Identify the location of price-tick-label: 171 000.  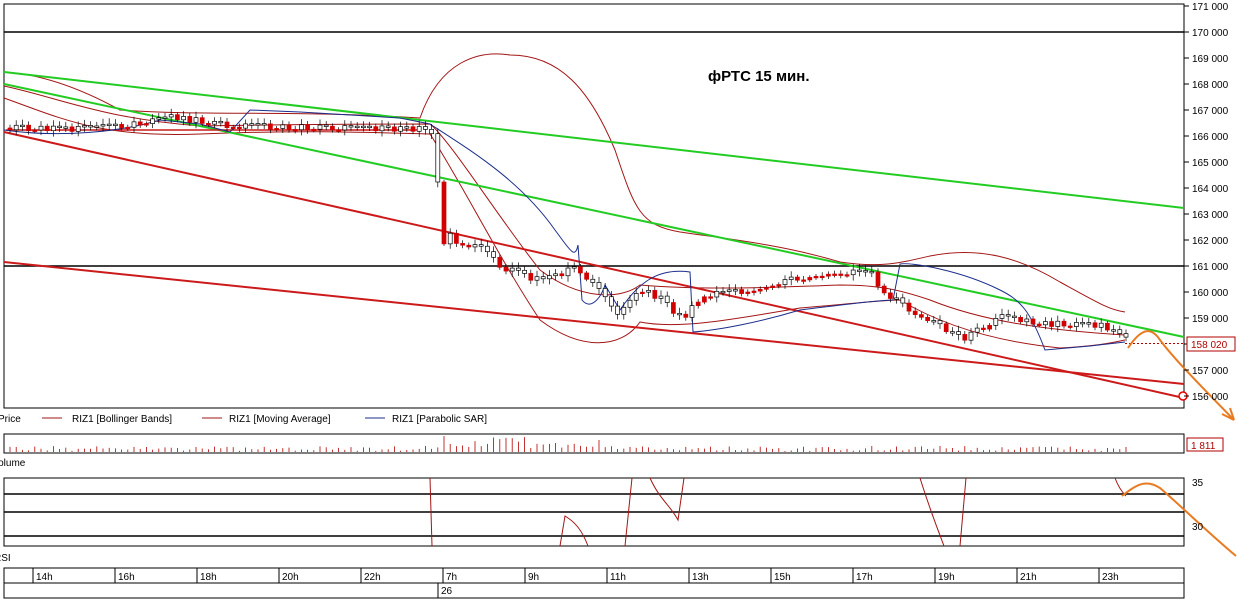
(1210, 7).